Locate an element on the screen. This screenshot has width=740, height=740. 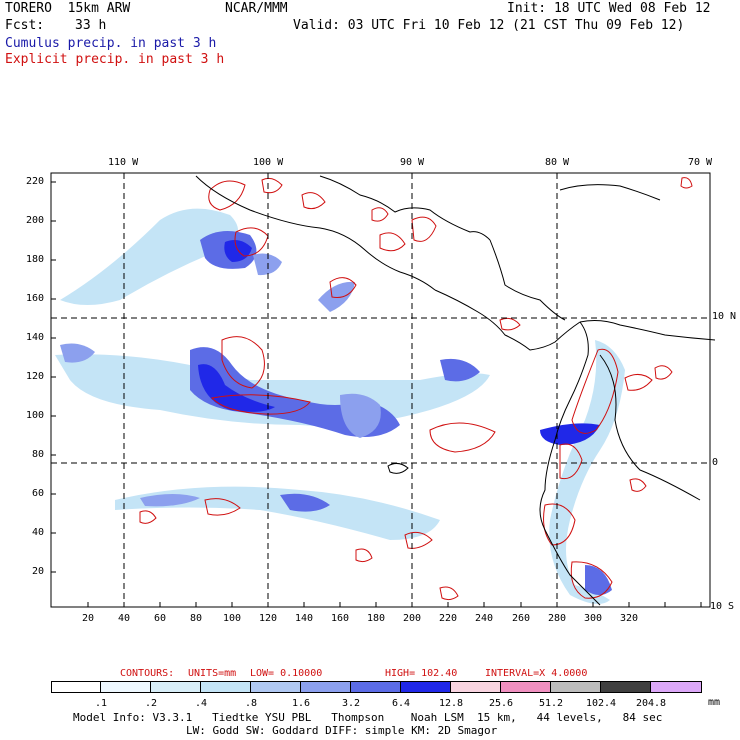
y-tick-label: 20 is located at coordinates (38, 571).